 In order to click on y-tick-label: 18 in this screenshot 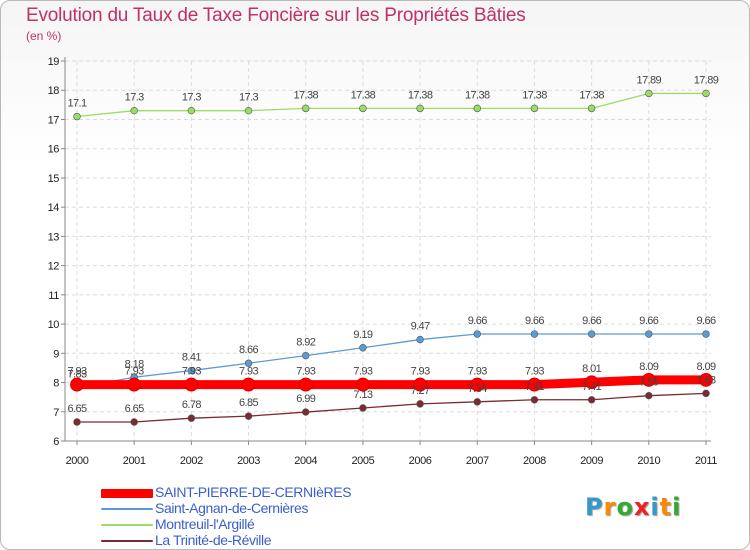, I will do `click(54, 91)`.